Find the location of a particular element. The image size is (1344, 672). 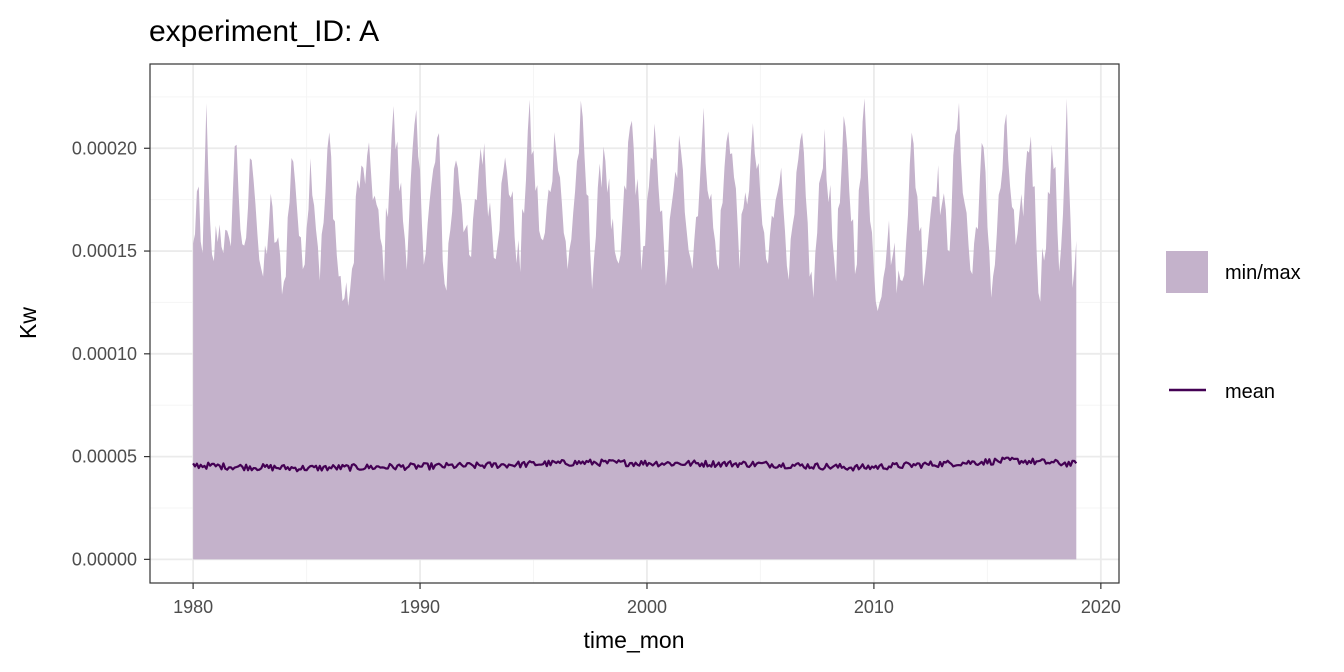

legend-swatch-min-max is located at coordinates (1187, 272).